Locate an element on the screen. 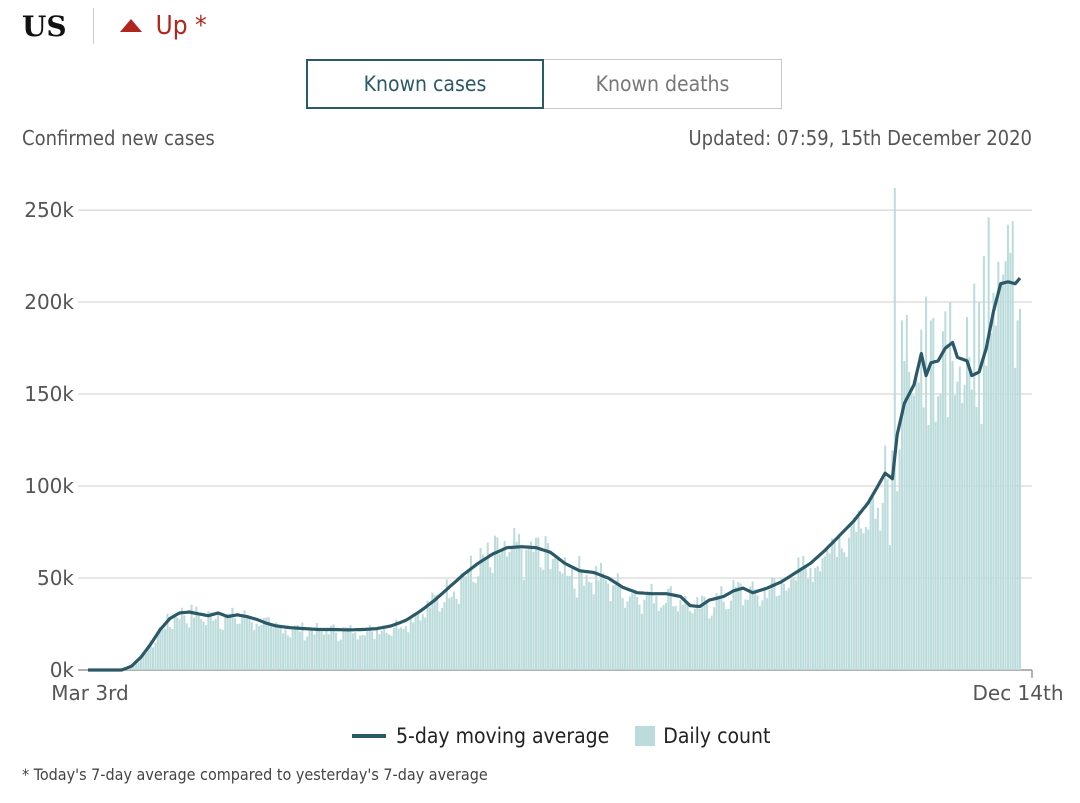  y-tick-label: 50k is located at coordinates (55, 578).